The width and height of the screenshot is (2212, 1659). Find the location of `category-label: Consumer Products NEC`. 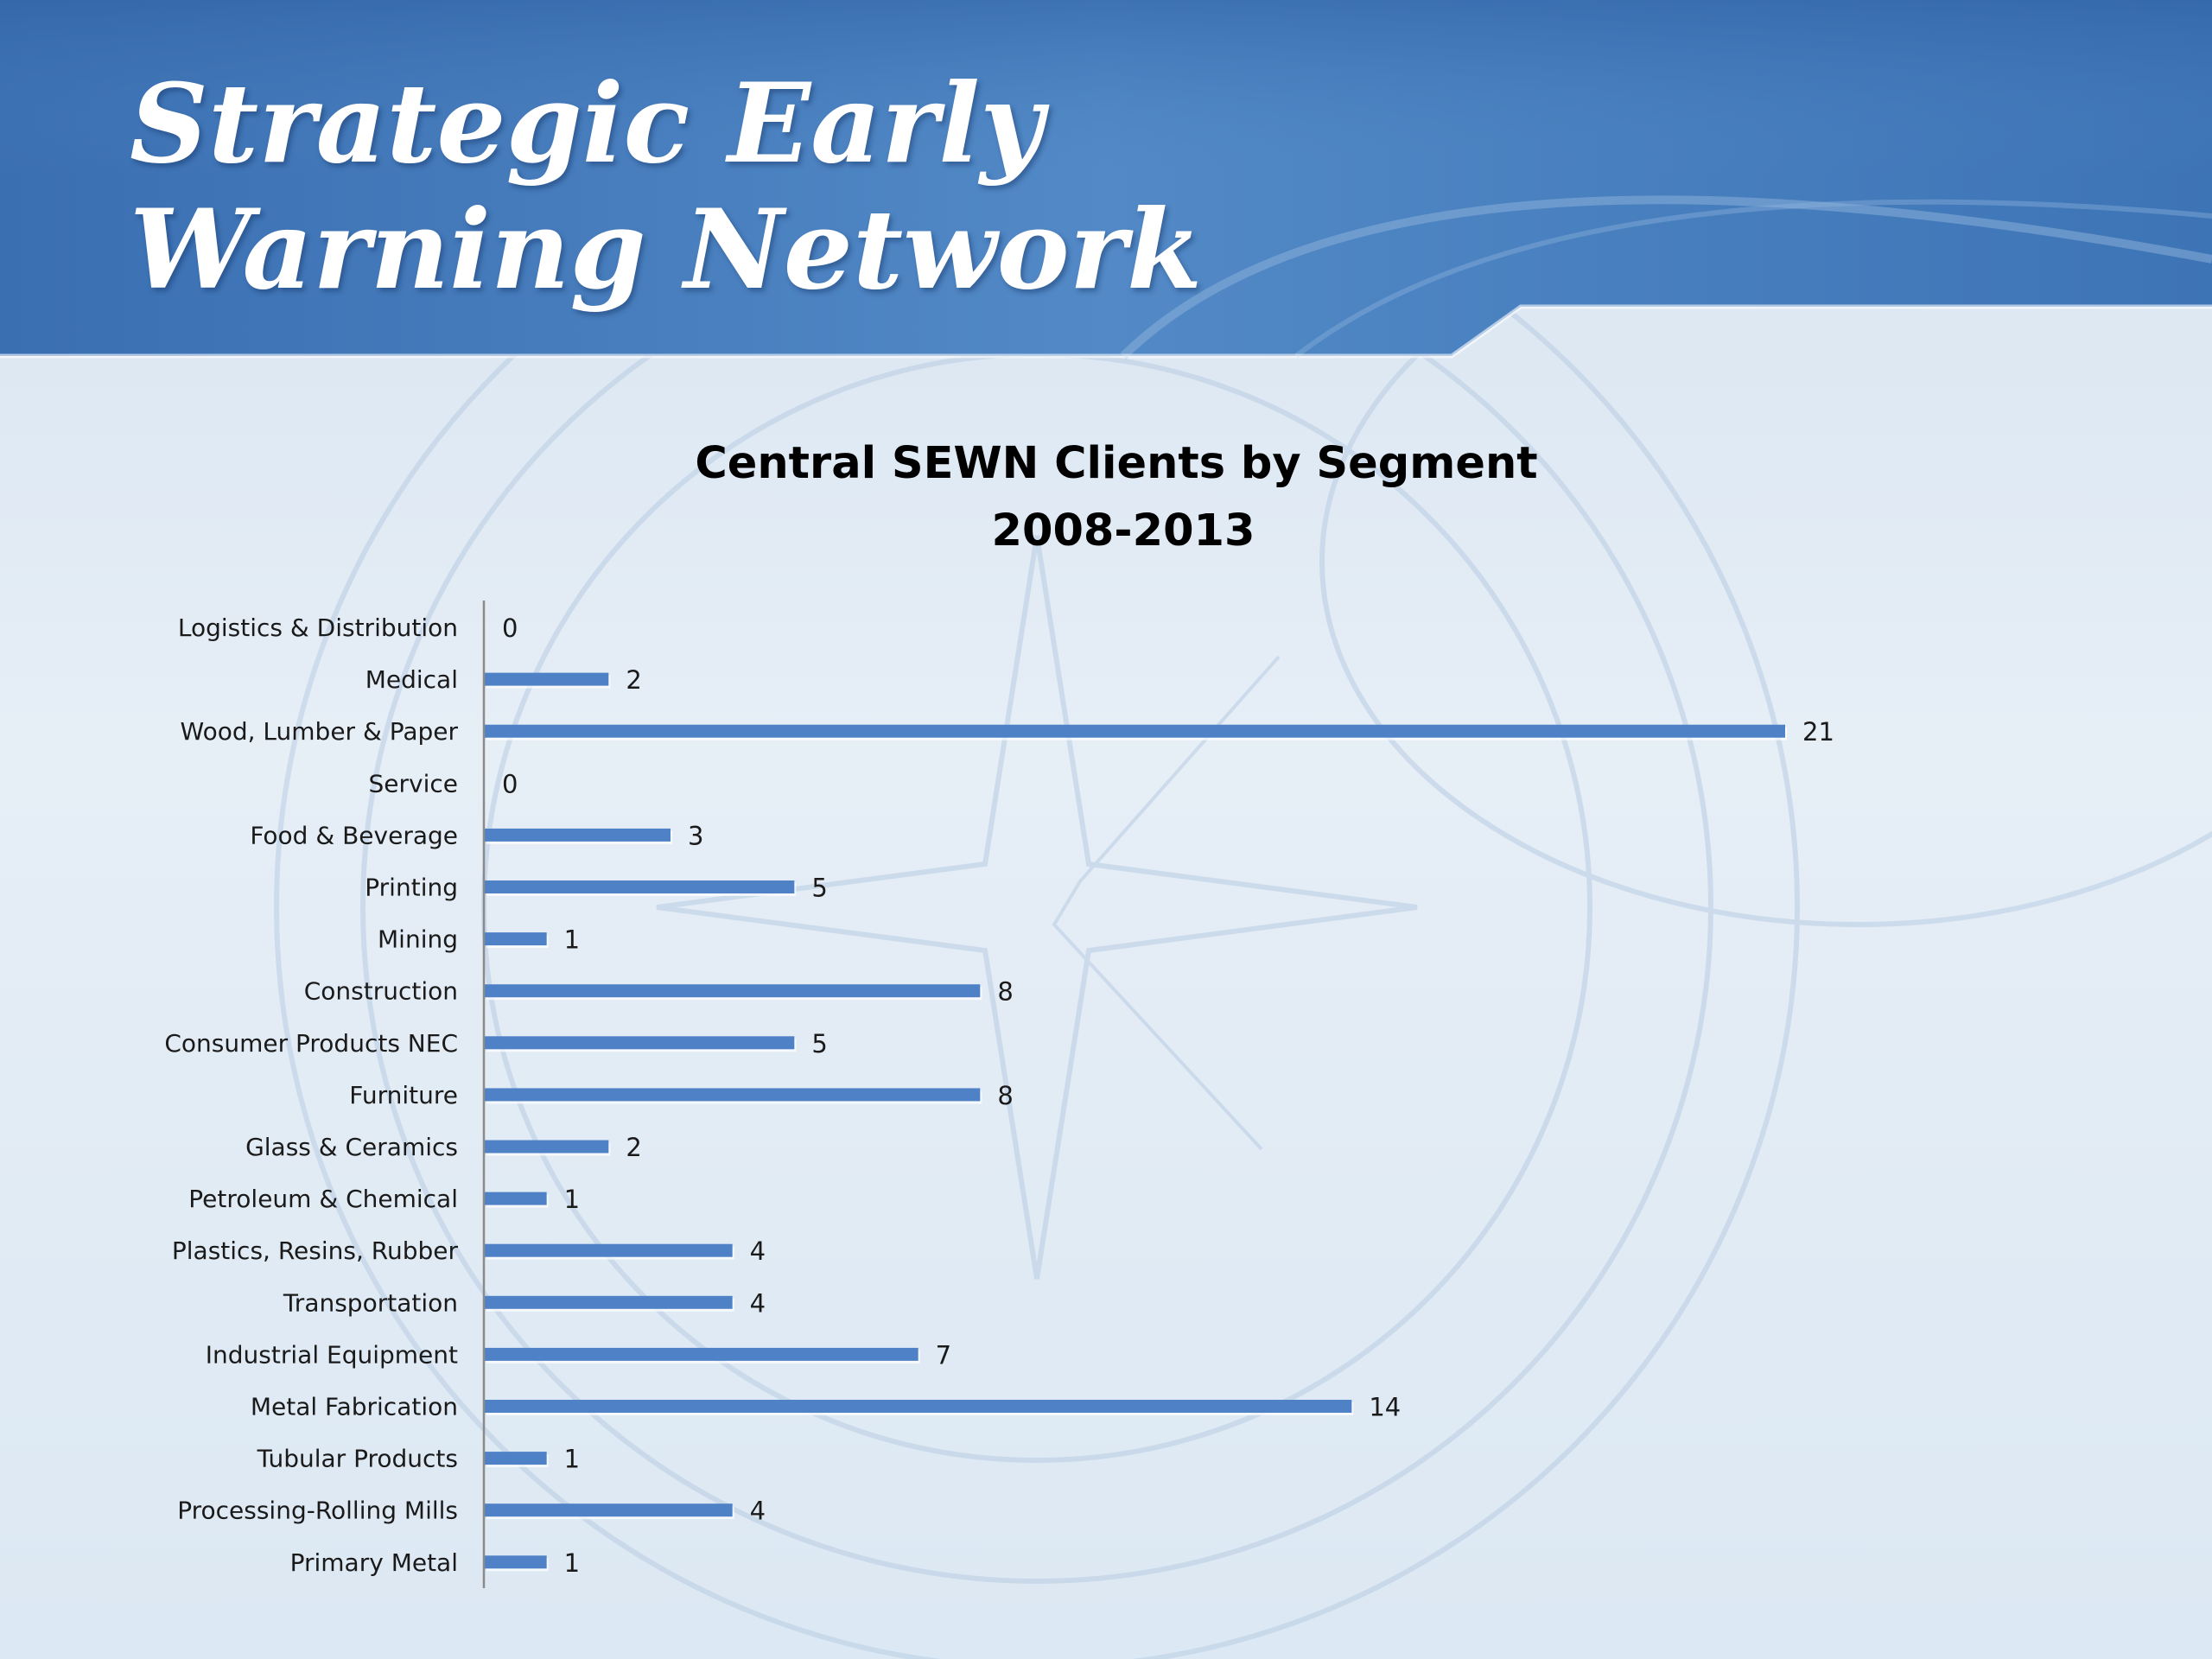

category-label: Consumer Products NEC is located at coordinates (311, 1043).